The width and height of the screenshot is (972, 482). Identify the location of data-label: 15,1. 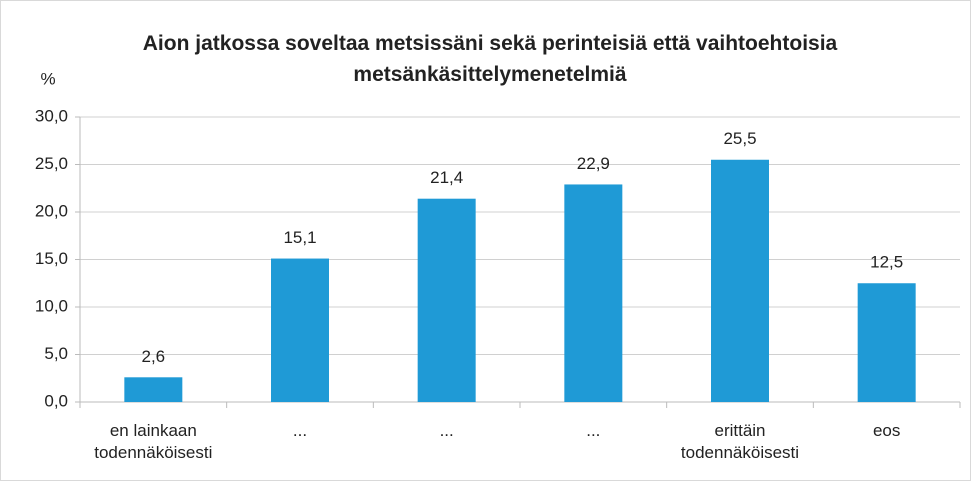
(299, 237).